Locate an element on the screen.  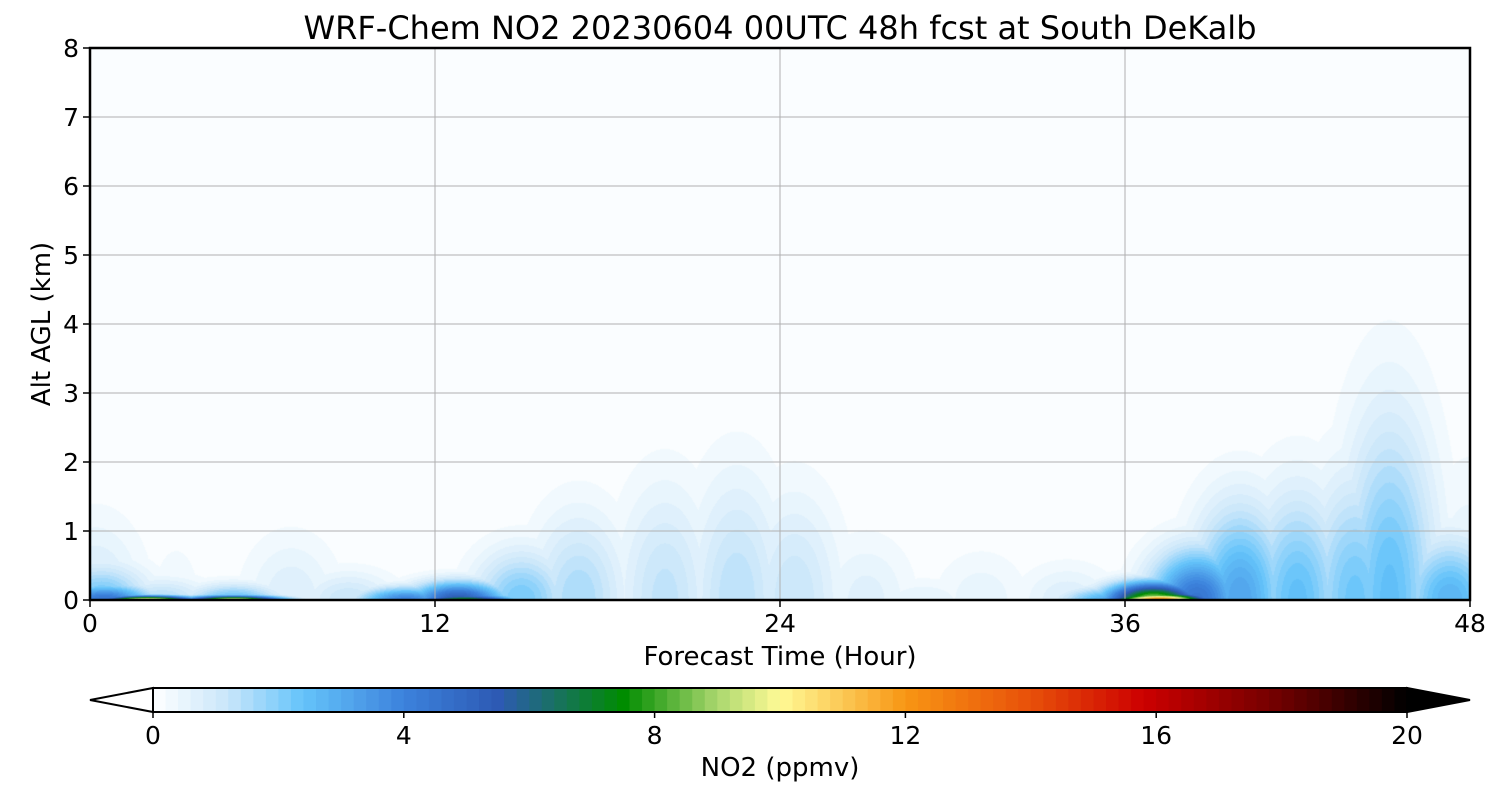
y-tick-label: 7 is located at coordinates (71, 117).